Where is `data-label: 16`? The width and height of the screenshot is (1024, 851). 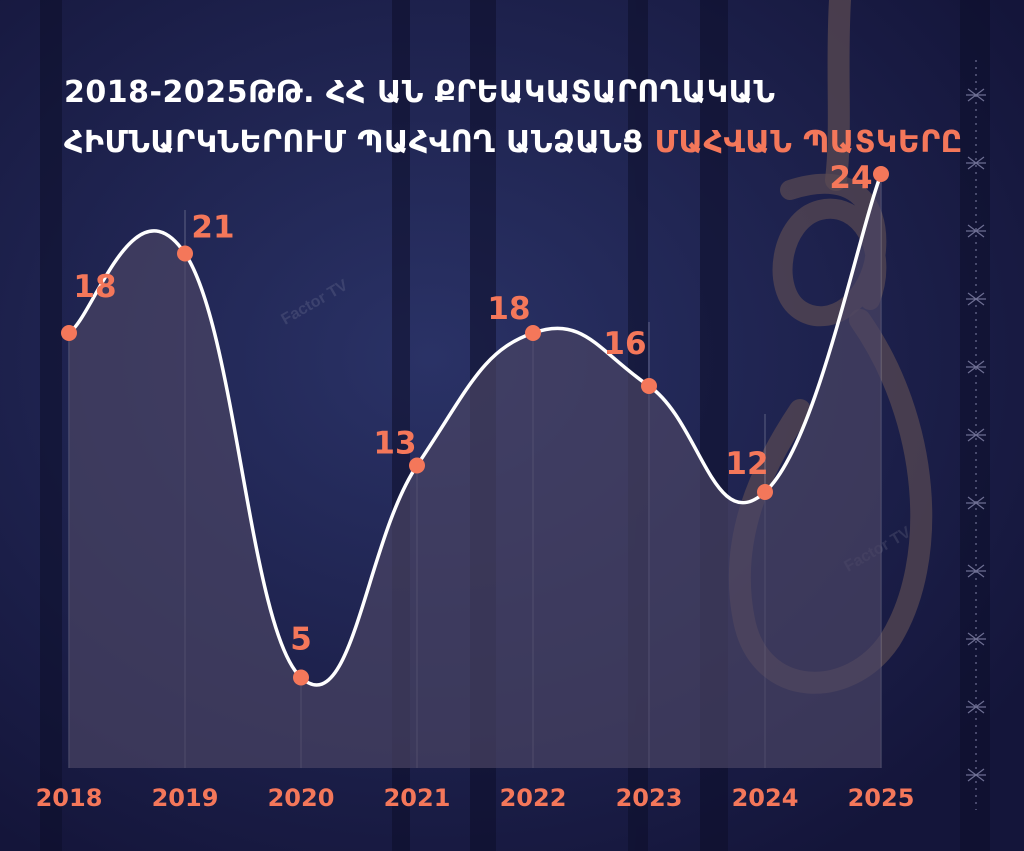
data-label: 16 is located at coordinates (624, 344).